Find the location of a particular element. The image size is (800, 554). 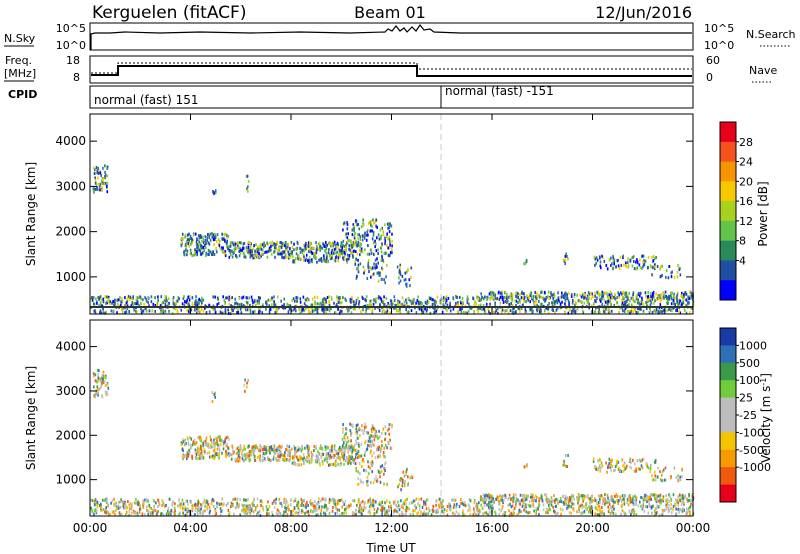

nsky-tick-top: 10^5 is located at coordinates (71, 28).